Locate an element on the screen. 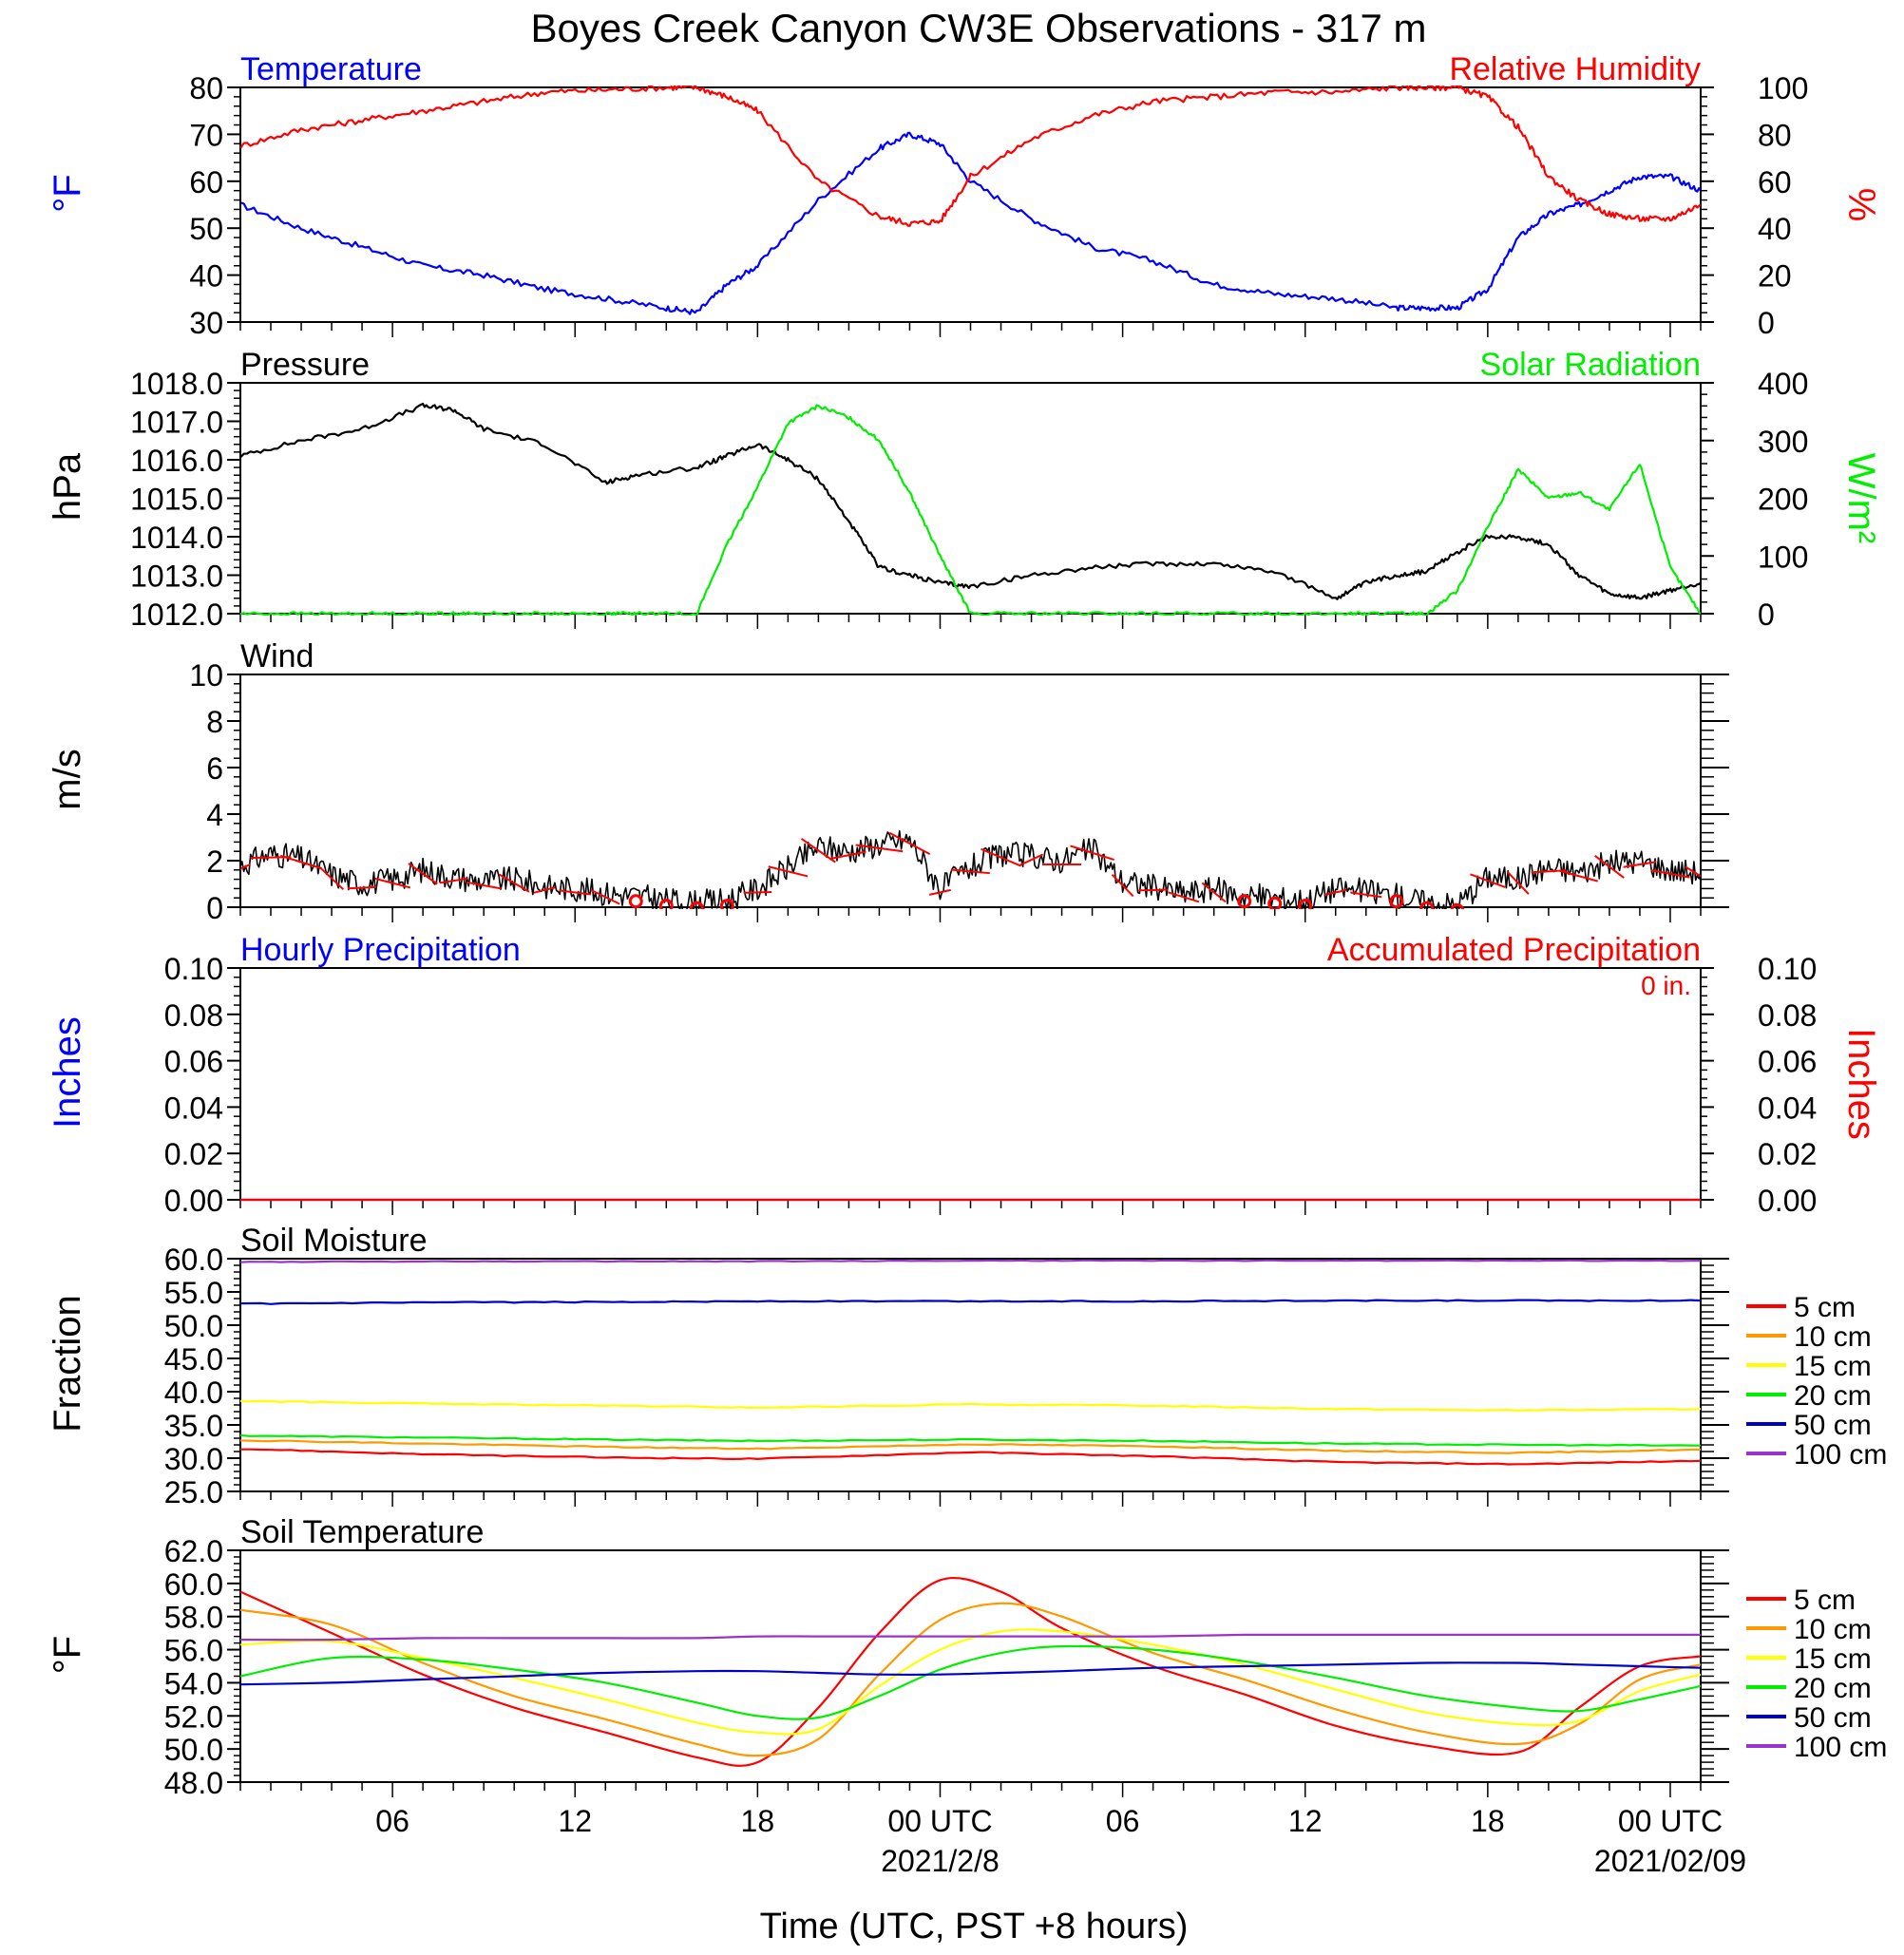 This screenshot has height=1955, width=1904. y-tick-label-right: 100 is located at coordinates (1783, 88).